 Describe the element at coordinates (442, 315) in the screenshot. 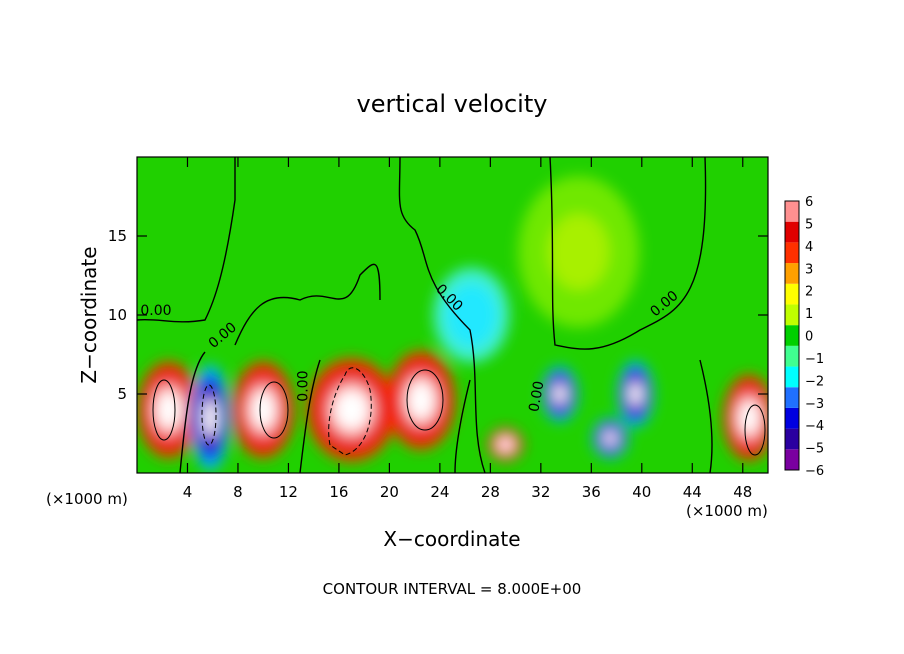

I see `contour-zero-center` at that location.